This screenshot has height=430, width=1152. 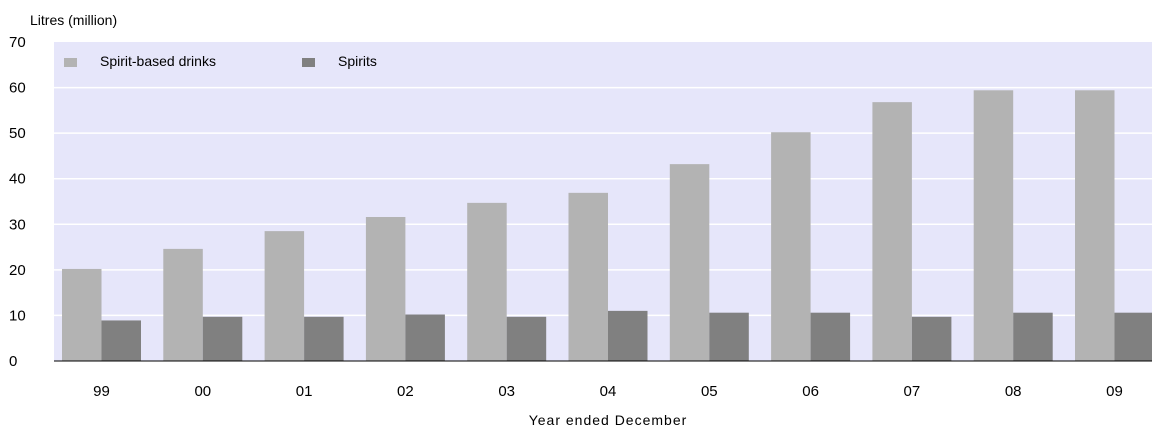 What do you see at coordinates (17, 179) in the screenshot?
I see `y-tick-label: 40` at bounding box center [17, 179].